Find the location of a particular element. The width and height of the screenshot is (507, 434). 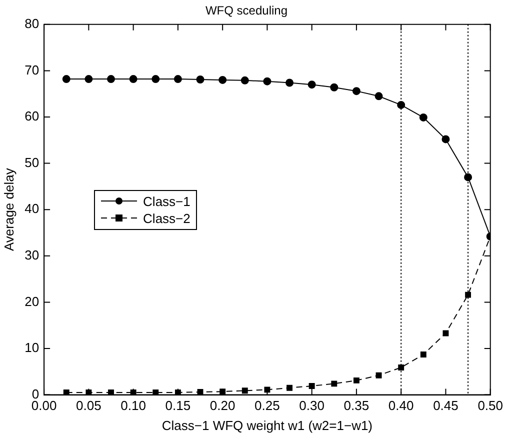

x-tick-label: 0.20 is located at coordinates (223, 406).